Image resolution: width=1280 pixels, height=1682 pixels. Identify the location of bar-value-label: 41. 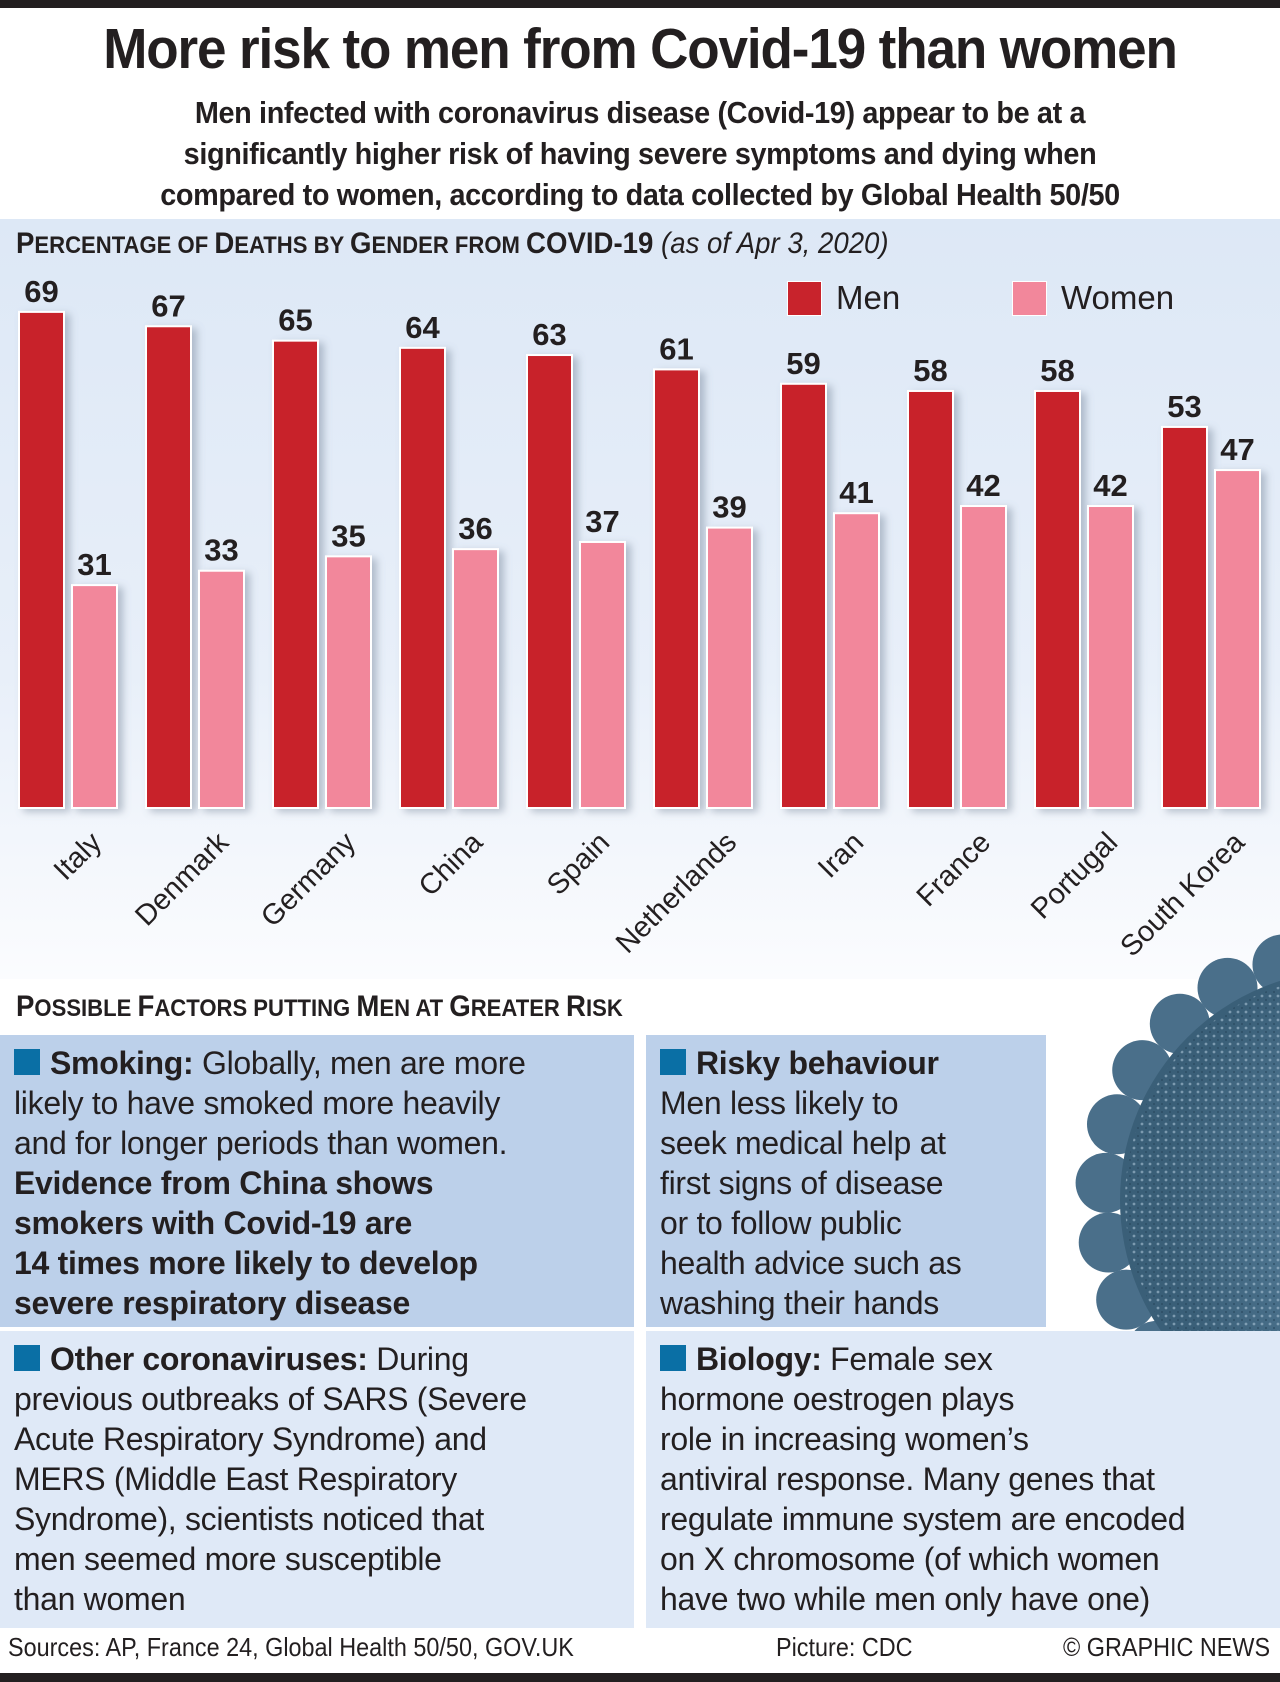
(856, 492).